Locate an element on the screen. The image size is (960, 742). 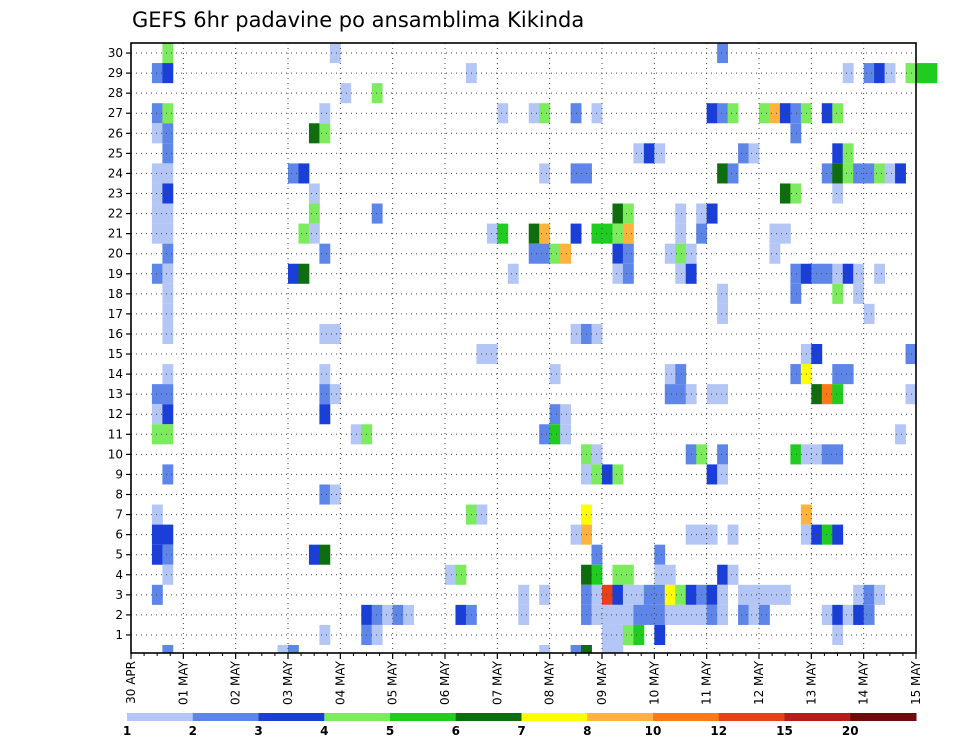
colorbar-label: 3 is located at coordinates (258, 731).